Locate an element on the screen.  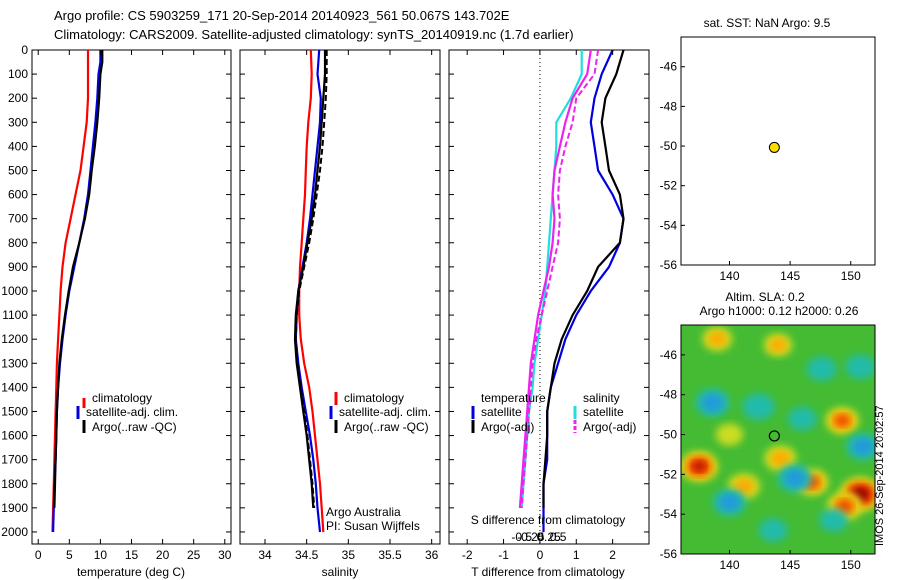
legend-label-climatology: climatology is located at coordinates (122, 398).